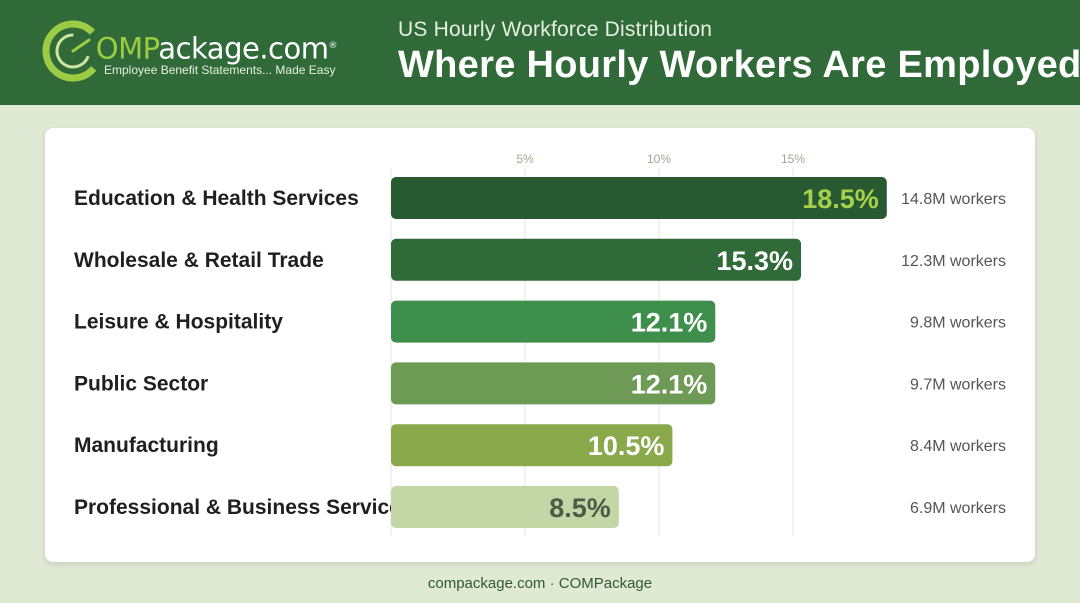 This screenshot has width=1080, height=603. I want to click on value-label: 8.5%, so click(580, 508).